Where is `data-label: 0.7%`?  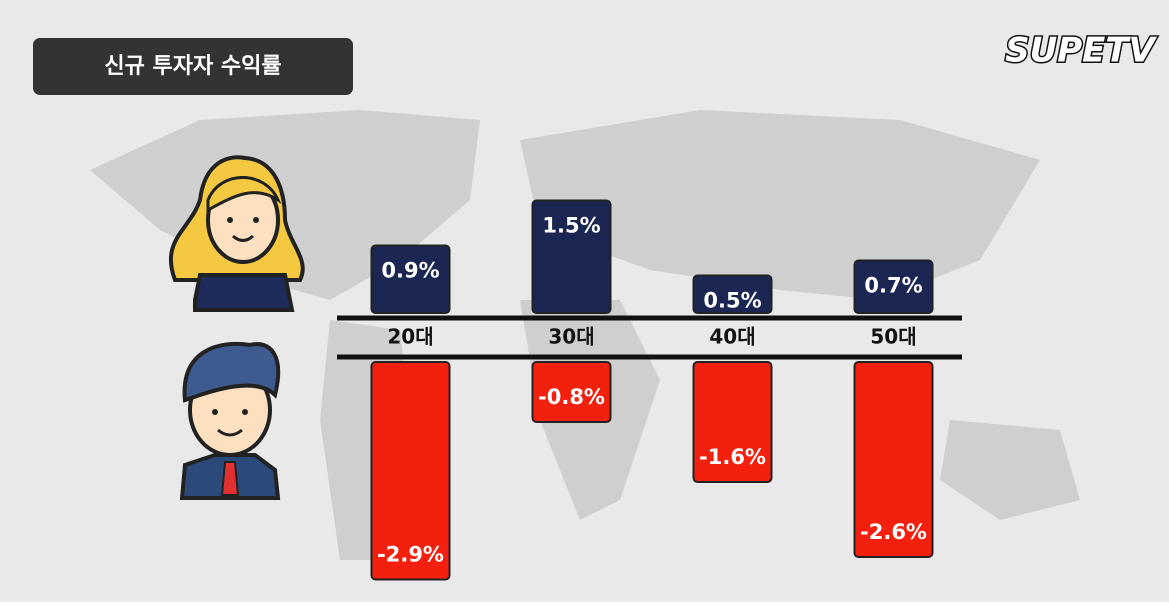
data-label: 0.7% is located at coordinates (893, 286).